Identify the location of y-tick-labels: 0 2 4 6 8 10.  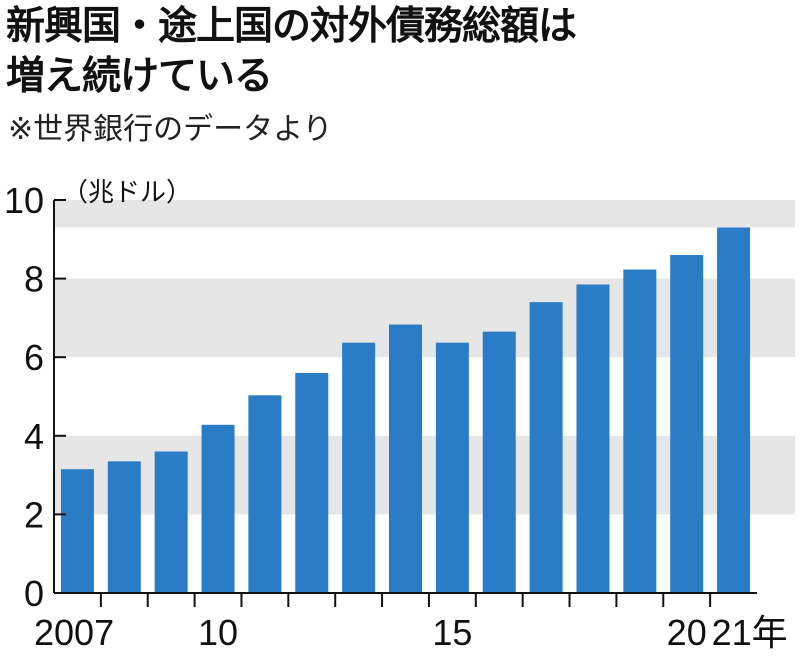
(24, 397).